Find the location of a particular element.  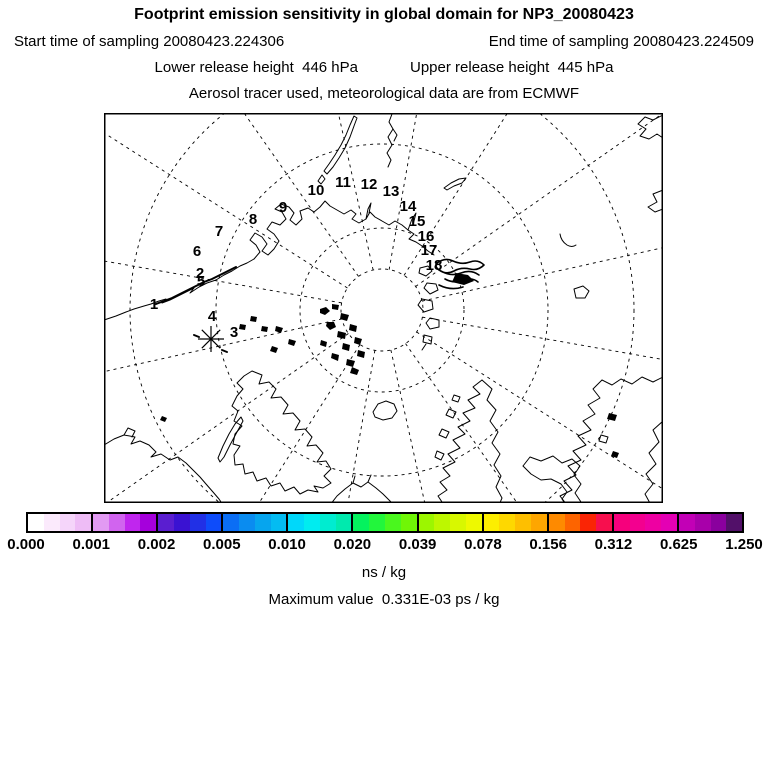

colorbar-tick: 0.010 is located at coordinates (287, 544).